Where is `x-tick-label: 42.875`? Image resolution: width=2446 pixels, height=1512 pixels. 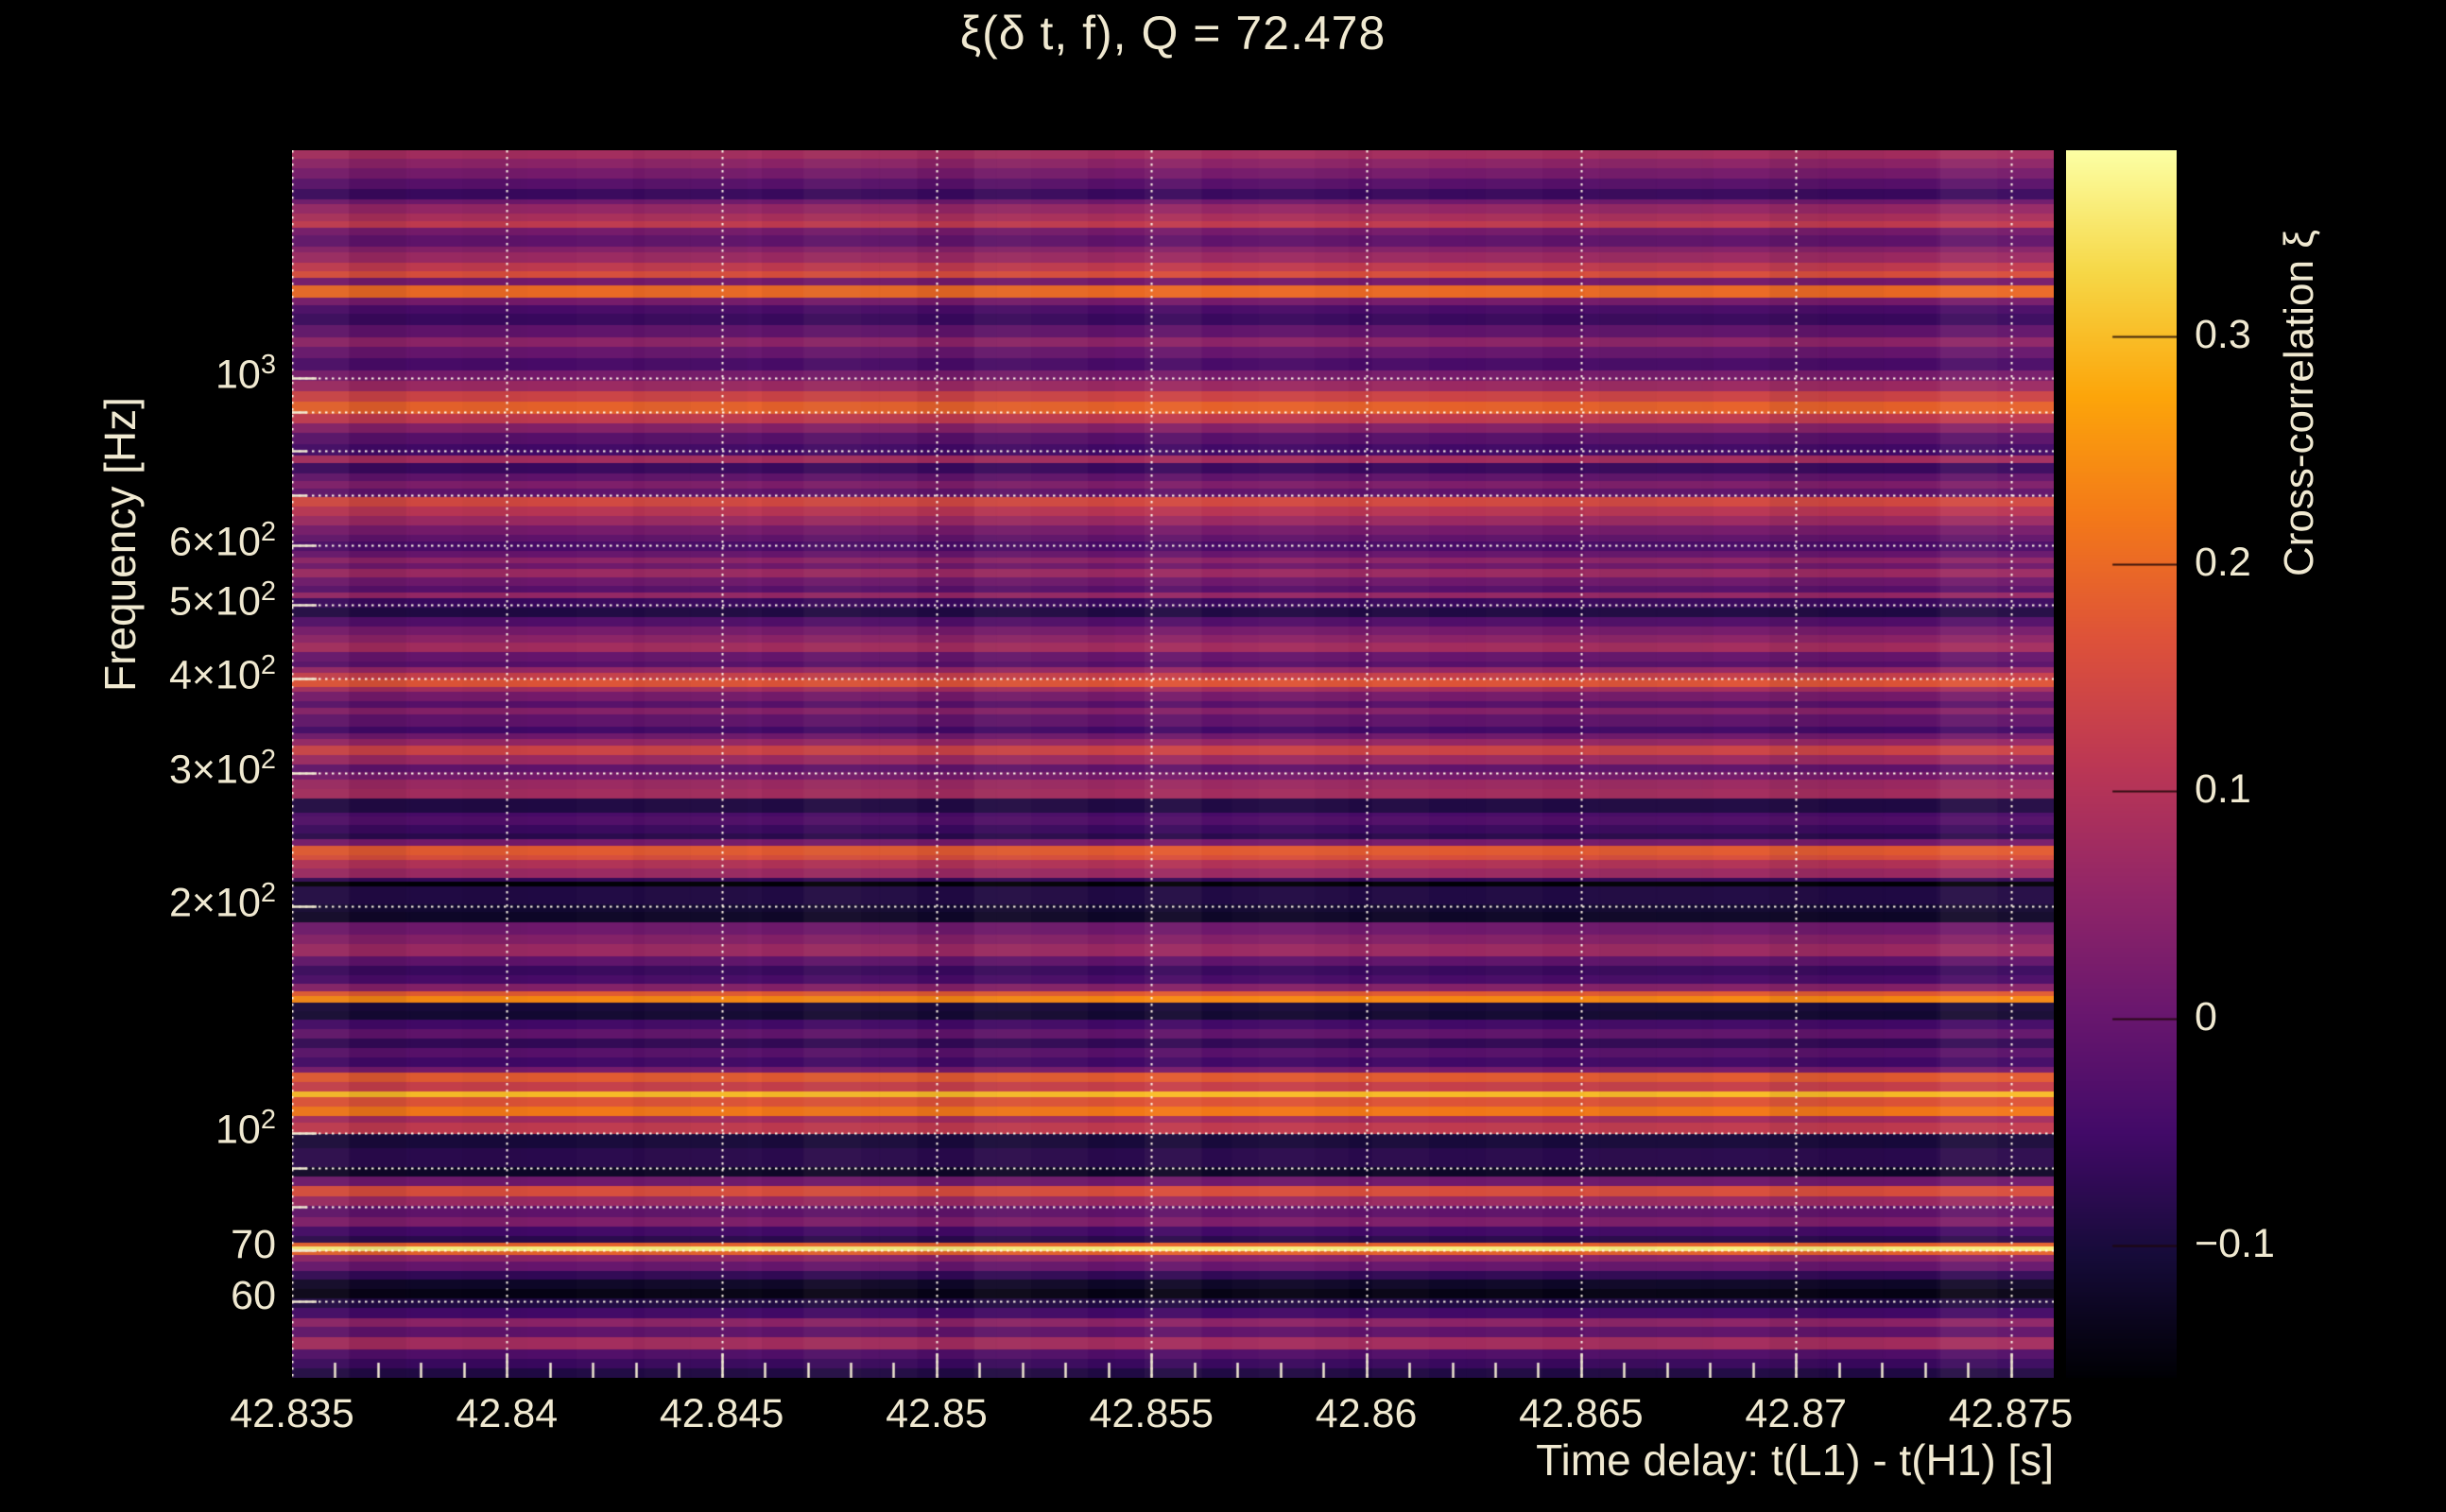
x-tick-label: 42.875 is located at coordinates (2011, 1413).